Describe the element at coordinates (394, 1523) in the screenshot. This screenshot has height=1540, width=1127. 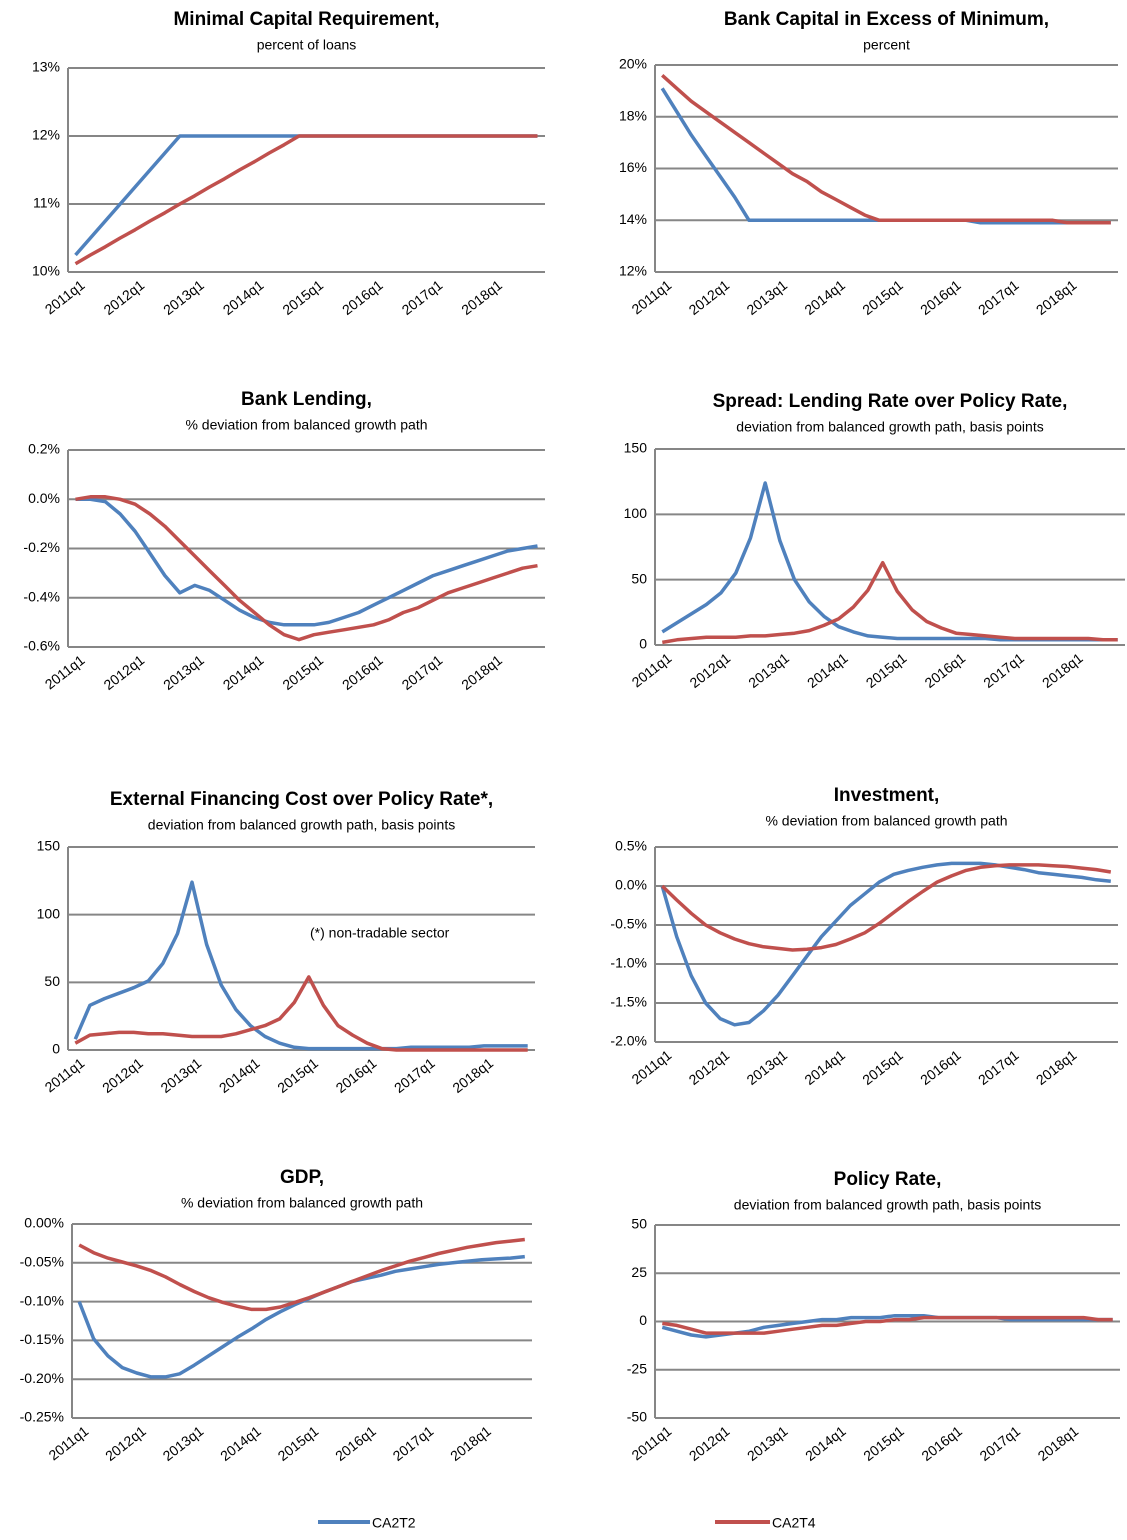
I see `legend-label: CA2T2` at that location.